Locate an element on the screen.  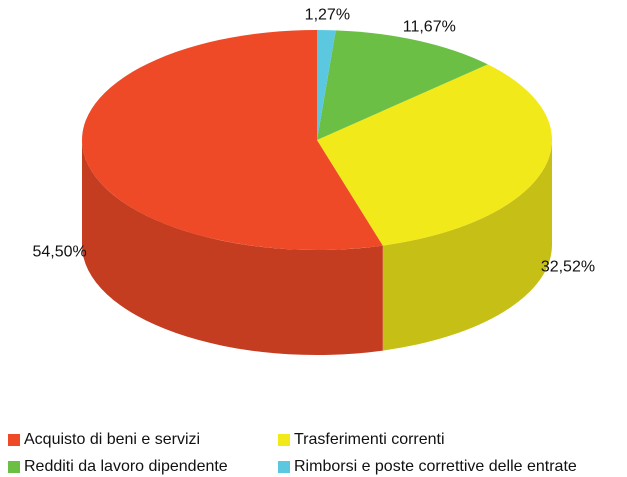
data-label: 54,50% is located at coordinates (59, 251).